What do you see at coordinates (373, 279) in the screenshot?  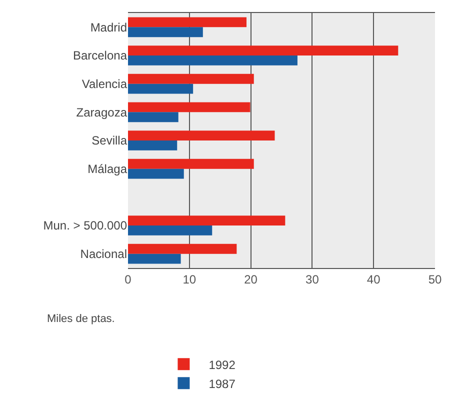 I see `x-tick-label: 40` at bounding box center [373, 279].